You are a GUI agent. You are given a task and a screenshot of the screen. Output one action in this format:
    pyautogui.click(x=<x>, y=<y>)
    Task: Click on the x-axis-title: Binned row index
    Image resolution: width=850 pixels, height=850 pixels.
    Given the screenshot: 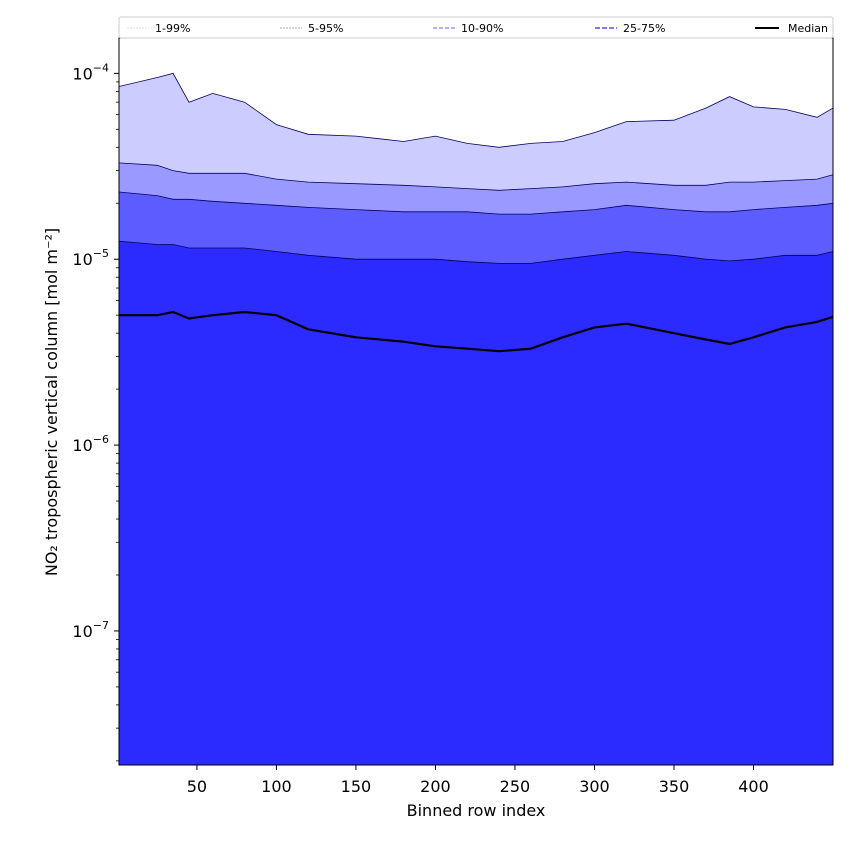 What is the action you would take?
    pyautogui.click(x=476, y=810)
    